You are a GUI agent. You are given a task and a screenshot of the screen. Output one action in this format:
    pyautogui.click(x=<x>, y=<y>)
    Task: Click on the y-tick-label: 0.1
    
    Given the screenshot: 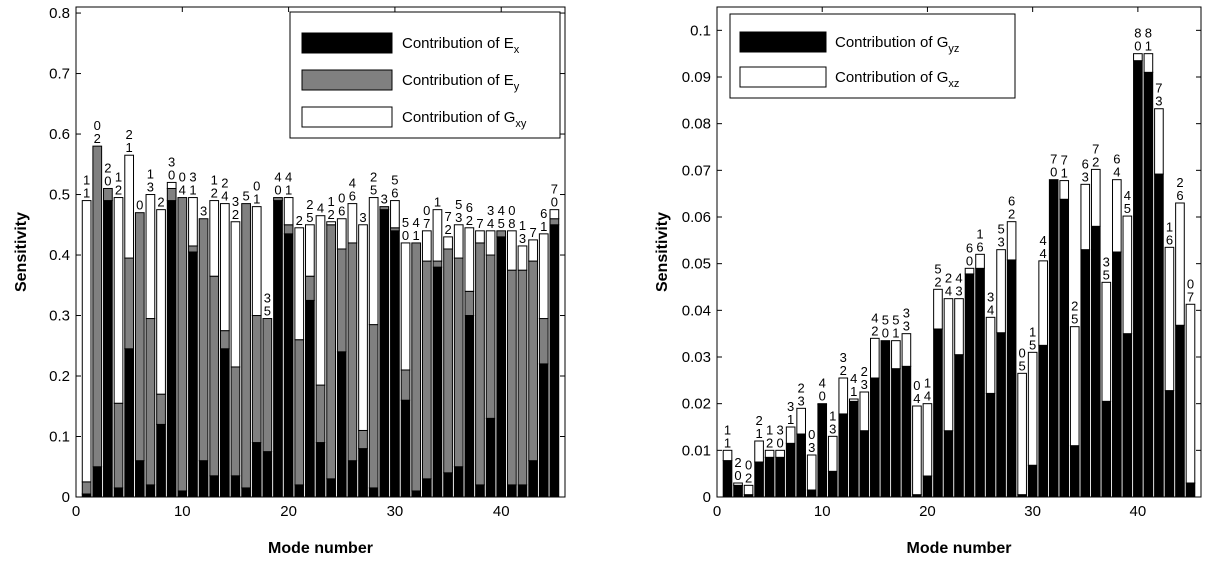 What is the action you would take?
    pyautogui.click(x=700, y=30)
    